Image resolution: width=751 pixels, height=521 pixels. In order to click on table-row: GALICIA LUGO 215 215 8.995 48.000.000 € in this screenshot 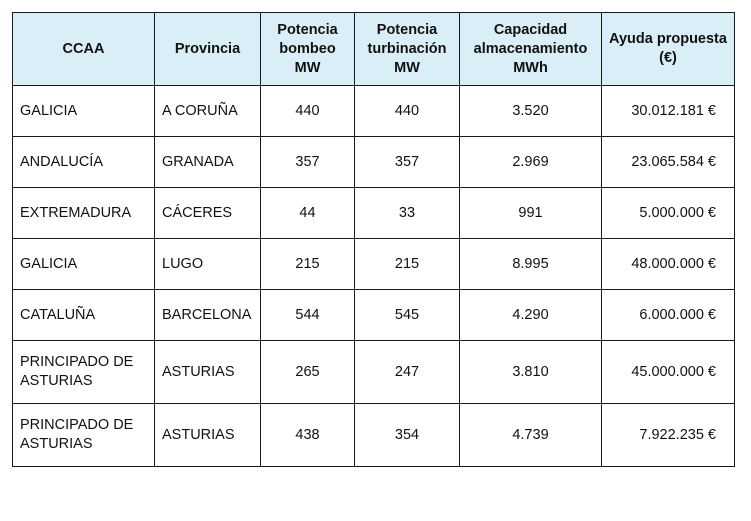, I will do `click(373, 264)`.